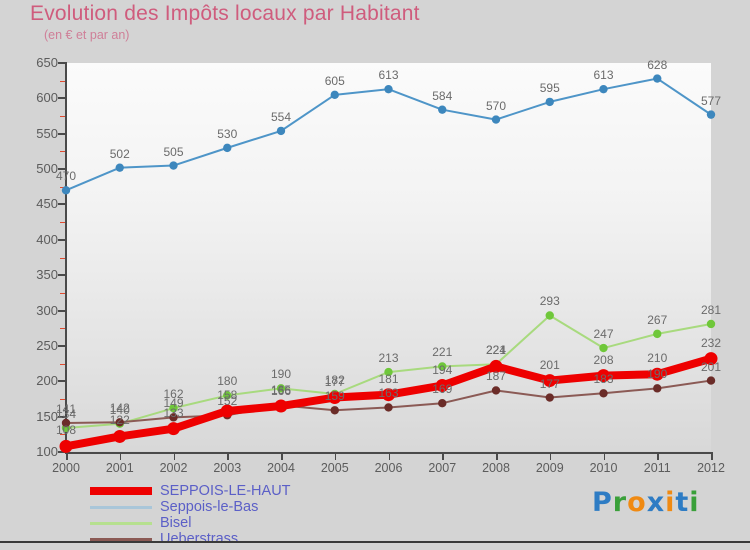 The height and width of the screenshot is (550, 750). Describe the element at coordinates (603, 359) in the screenshot. I see `data-label: 208` at that location.